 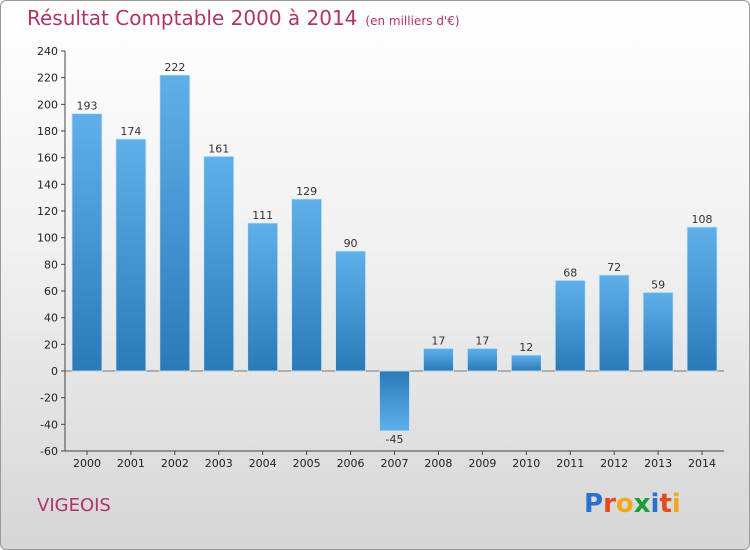 I want to click on x-tick-label: 2013, so click(x=658, y=463).